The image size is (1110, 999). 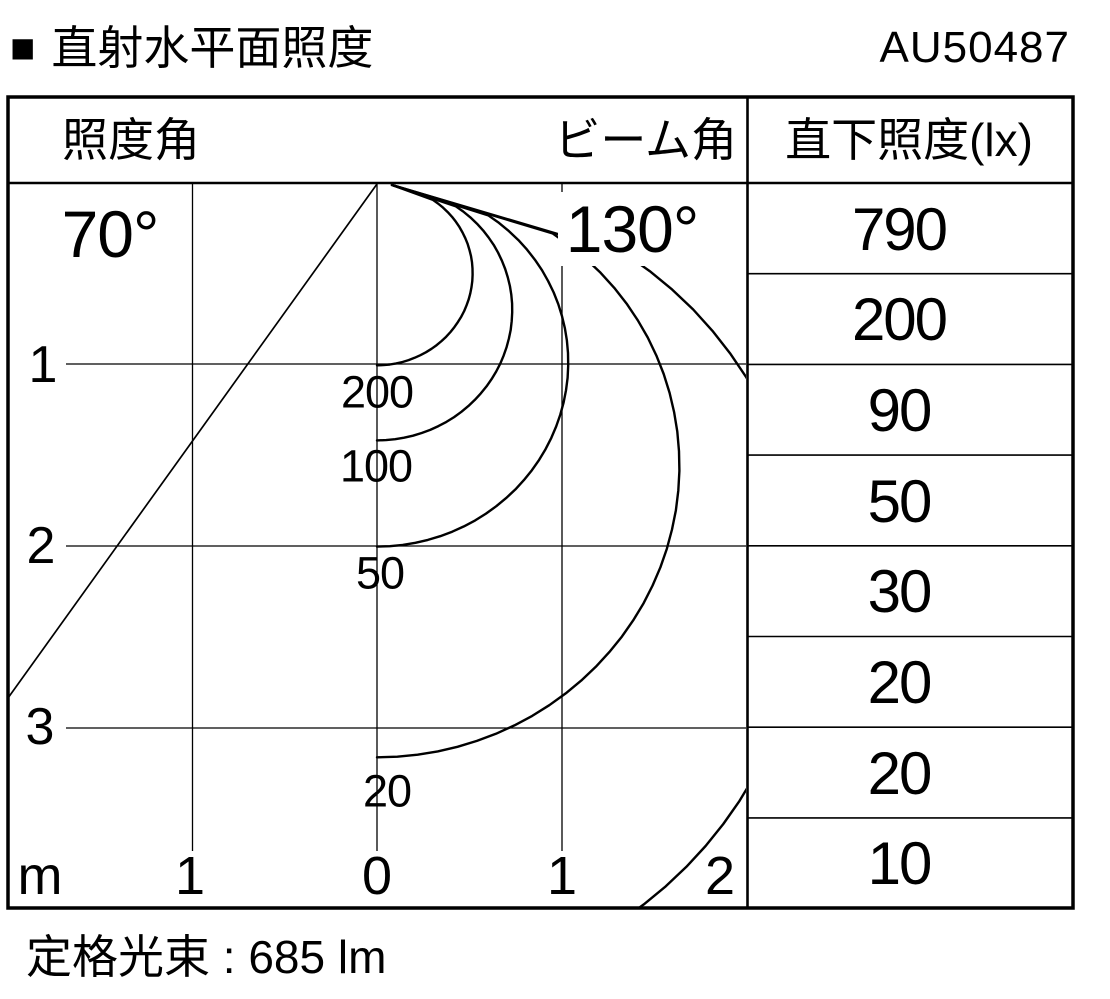 What do you see at coordinates (41, 546) in the screenshot?
I see `y-axis-tick-2m: 2` at bounding box center [41, 546].